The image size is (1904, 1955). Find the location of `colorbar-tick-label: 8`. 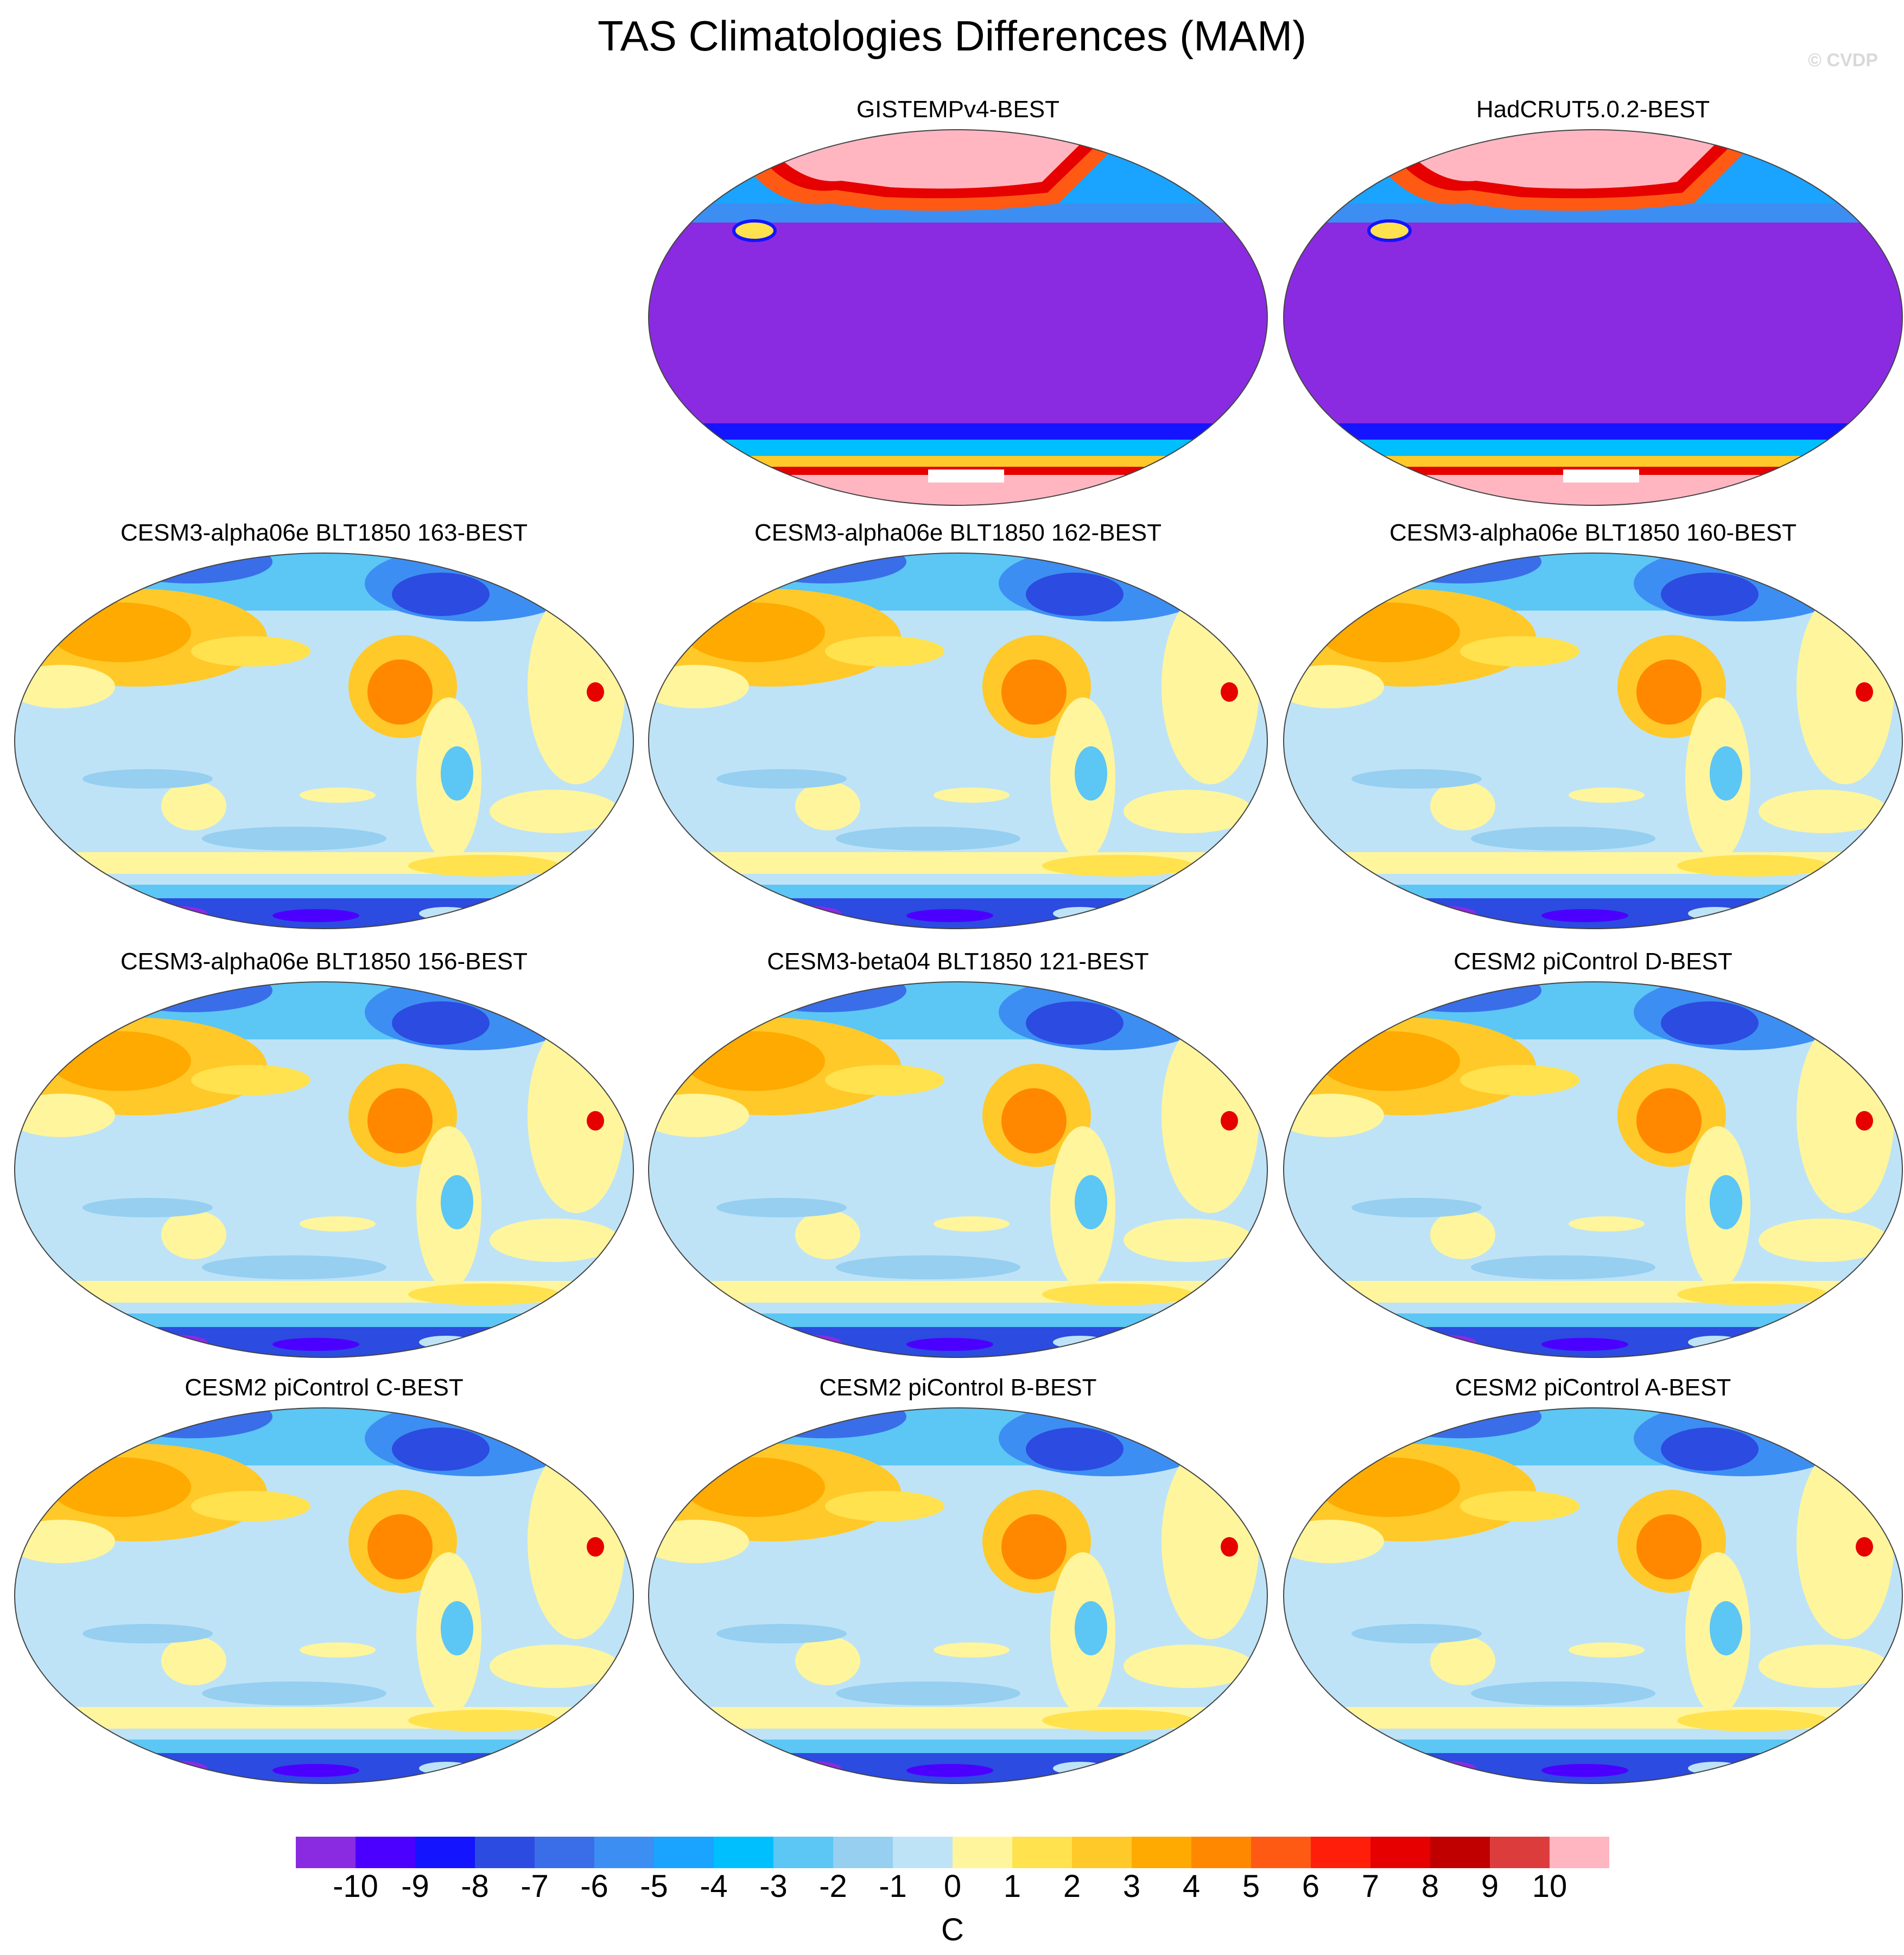

colorbar-tick-label: 8 is located at coordinates (1430, 1886).